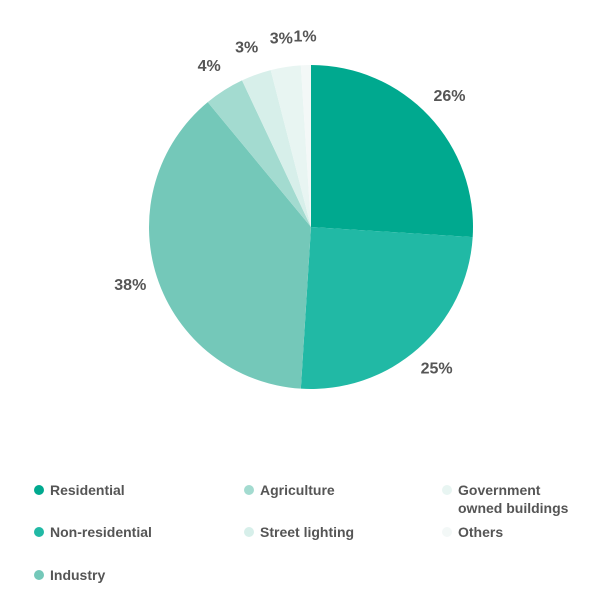 This screenshot has height=600, width=600. I want to click on legend-item-industry: Industry, so click(69, 575).